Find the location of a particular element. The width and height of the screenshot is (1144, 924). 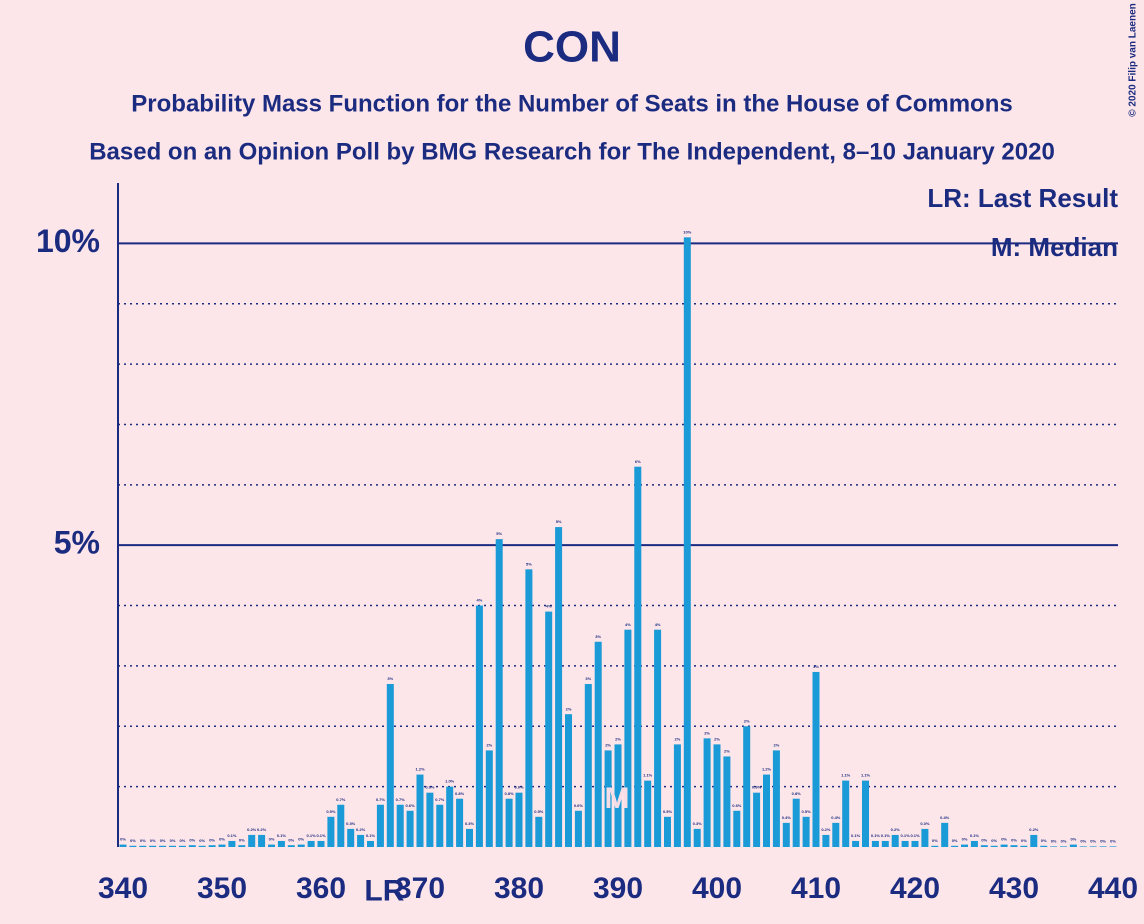

value-label: 10% is located at coordinates (687, 231).